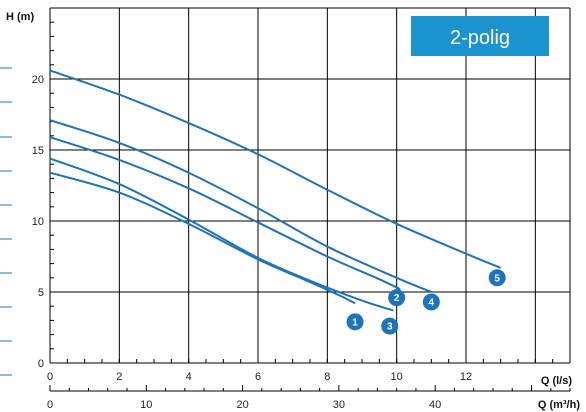  What do you see at coordinates (41, 293) in the screenshot?
I see `y-tick-label: 5` at bounding box center [41, 293].